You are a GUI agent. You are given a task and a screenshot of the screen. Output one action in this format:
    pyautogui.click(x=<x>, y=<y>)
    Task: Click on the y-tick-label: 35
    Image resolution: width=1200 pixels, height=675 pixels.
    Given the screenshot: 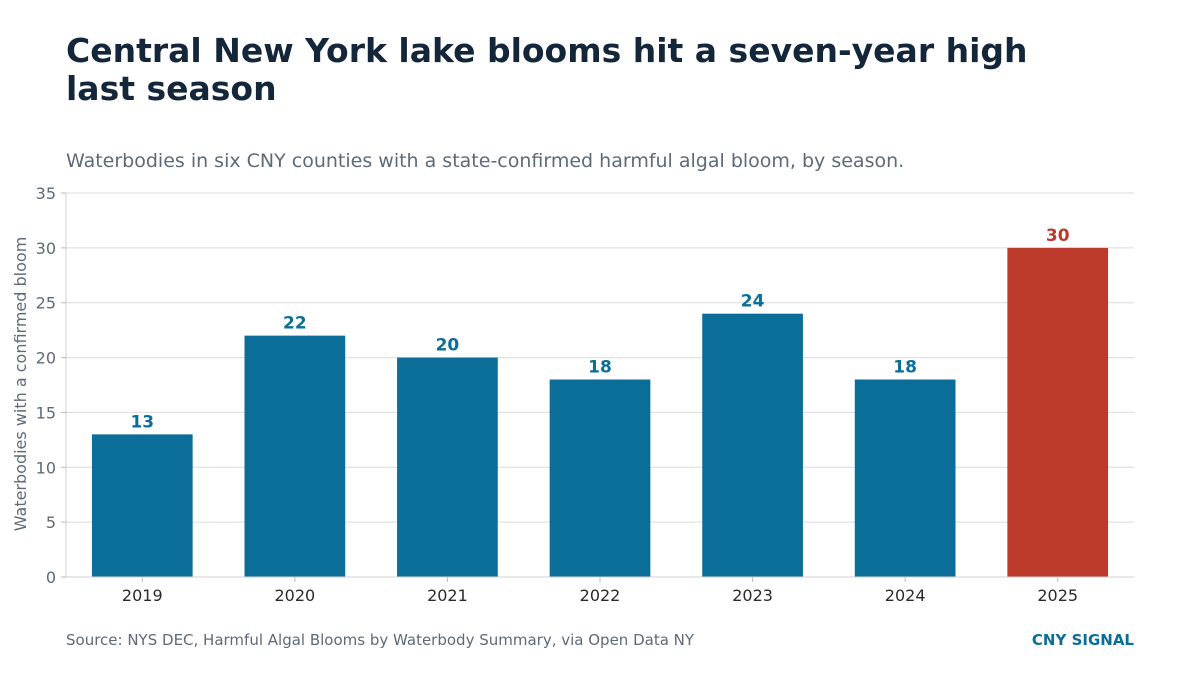 What is the action you would take?
    pyautogui.click(x=46, y=193)
    